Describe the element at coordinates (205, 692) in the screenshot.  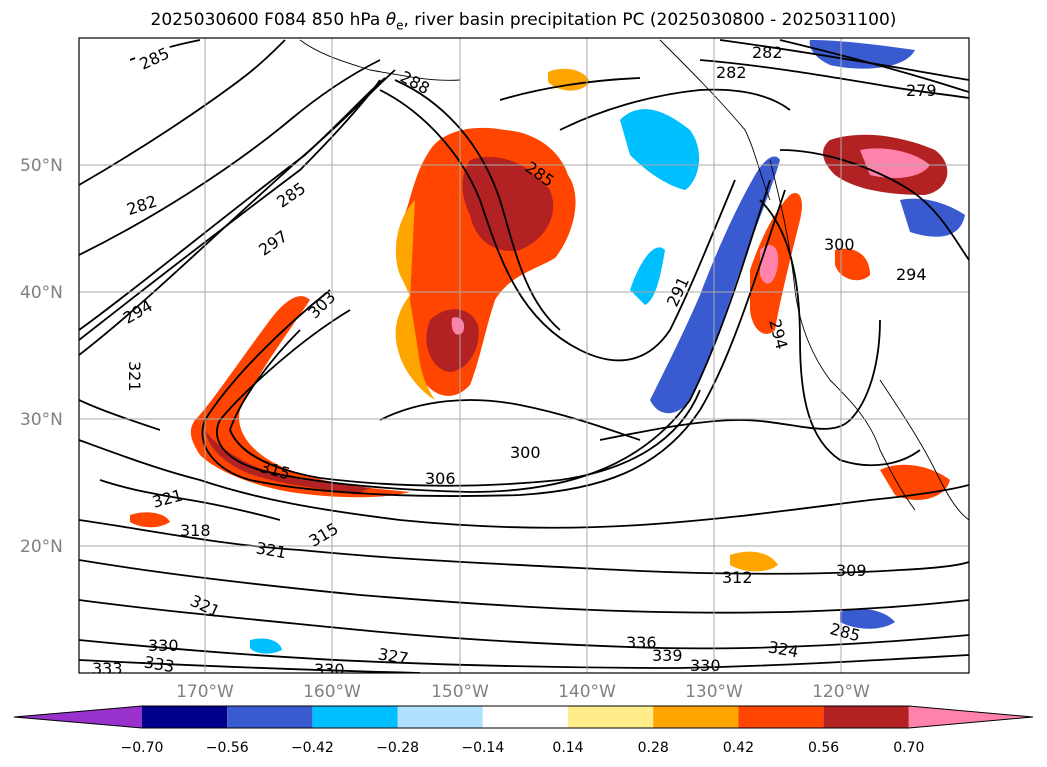
I see `lon-label: 170°W` at that location.